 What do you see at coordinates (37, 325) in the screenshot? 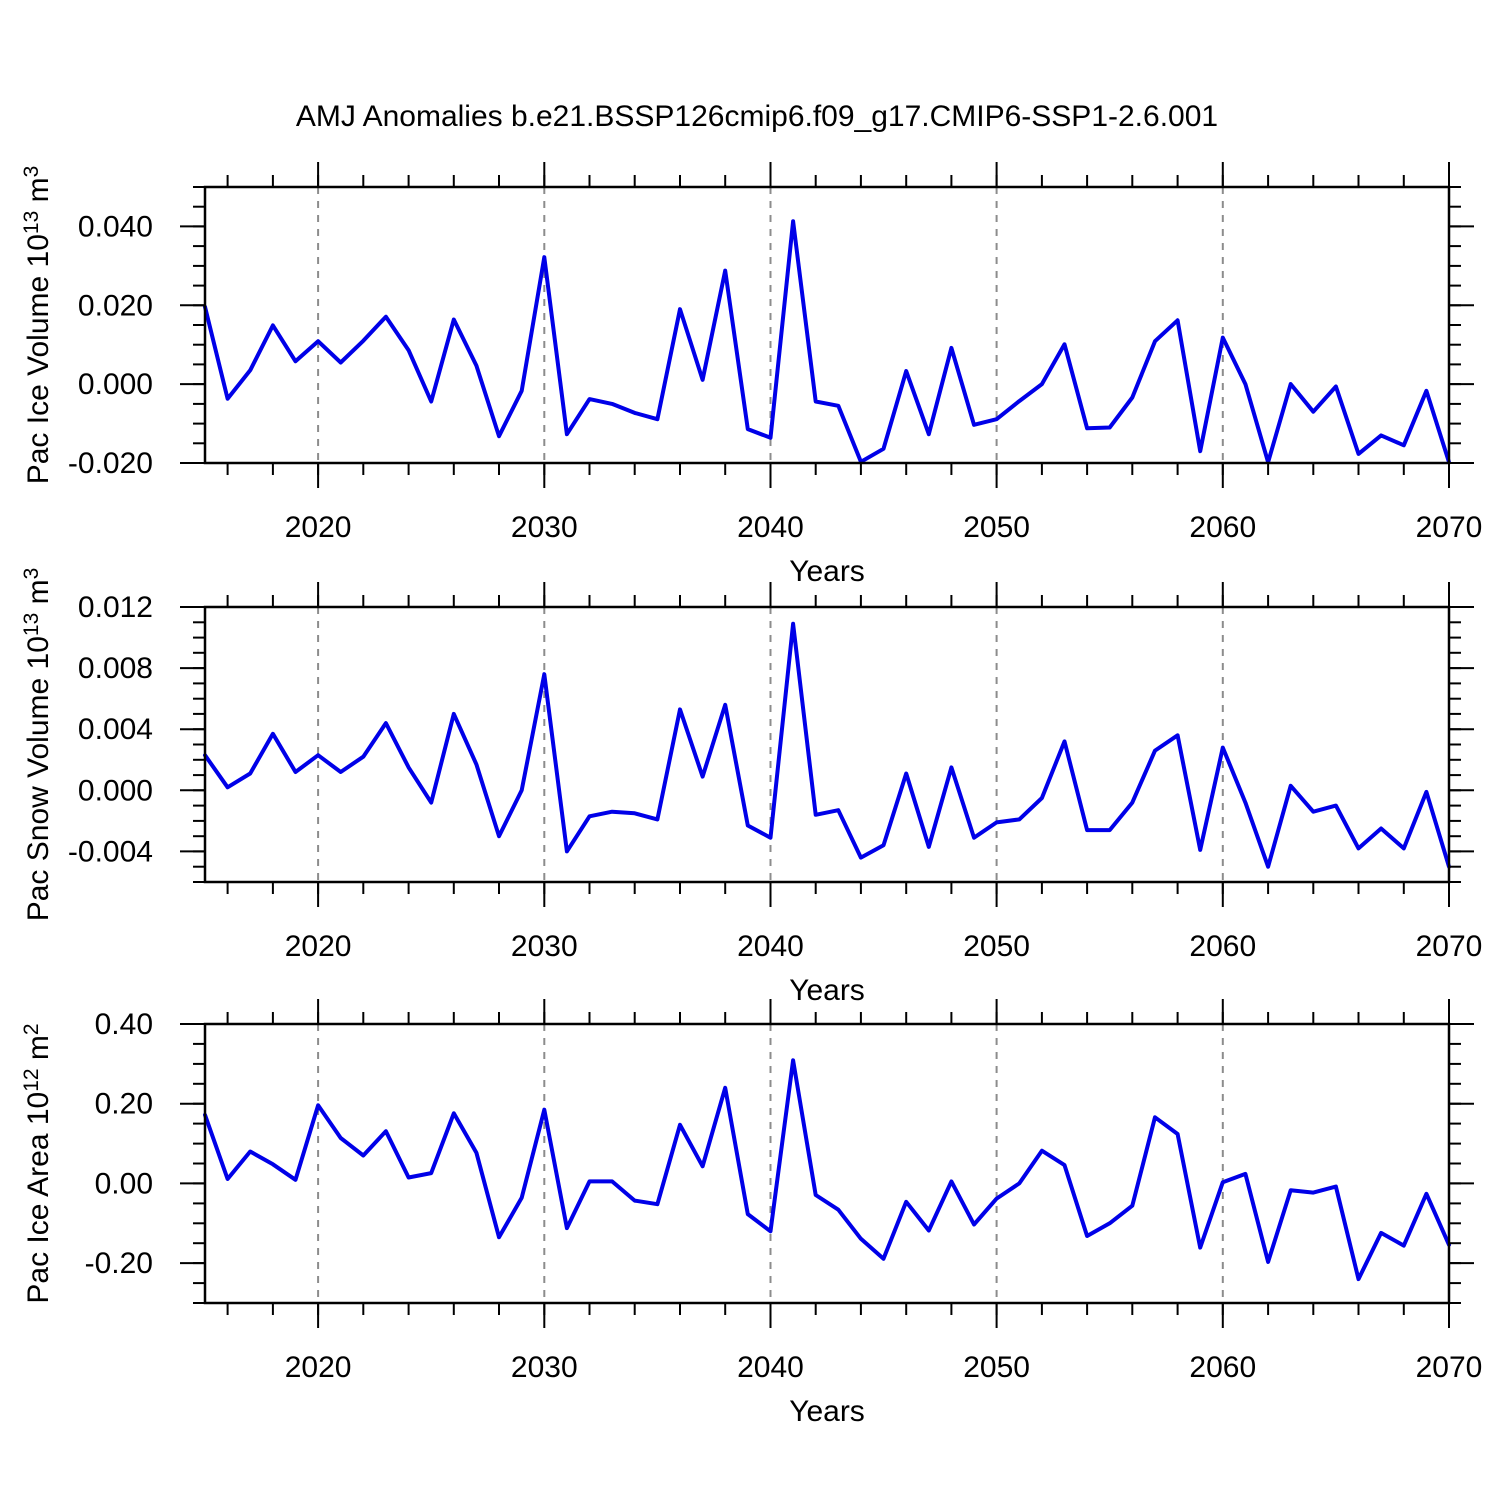
I see `y-axis-title: Pac Ice Volume 1013 m3` at bounding box center [37, 325].